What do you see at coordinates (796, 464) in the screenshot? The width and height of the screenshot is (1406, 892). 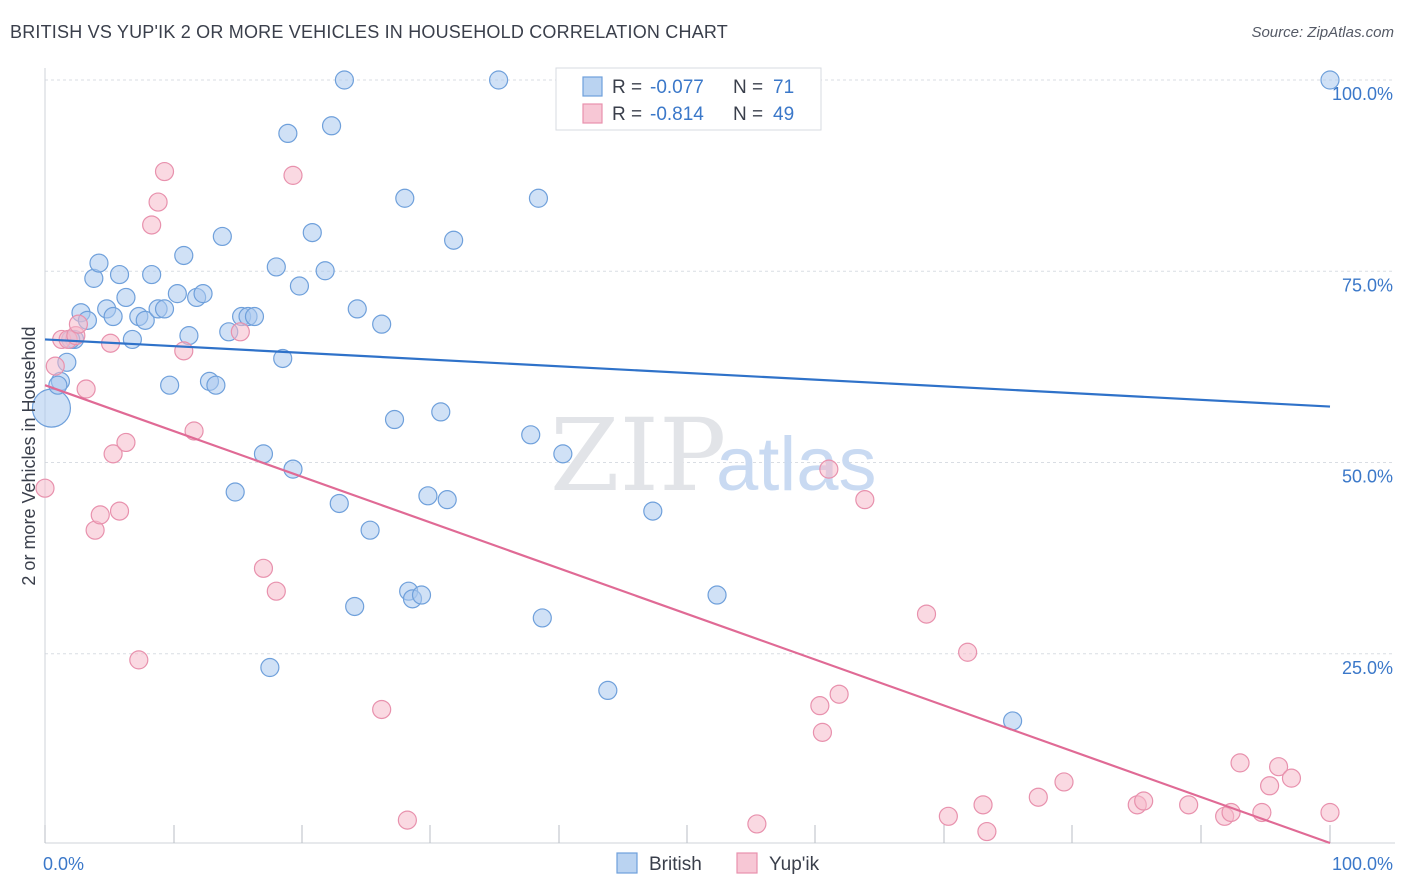 I see `watermark-atlas: atlas` at bounding box center [796, 464].